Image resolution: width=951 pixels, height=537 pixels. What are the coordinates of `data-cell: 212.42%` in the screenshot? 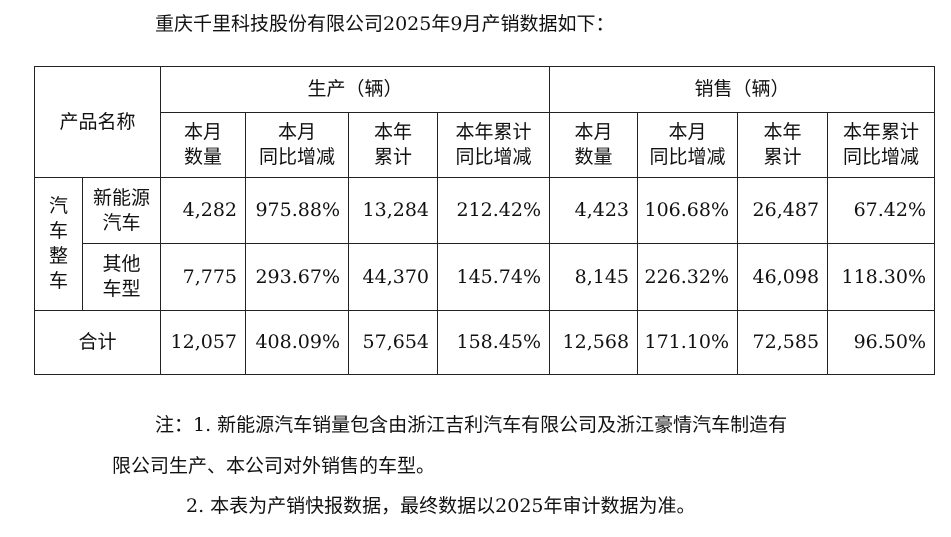 It's located at (494, 210).